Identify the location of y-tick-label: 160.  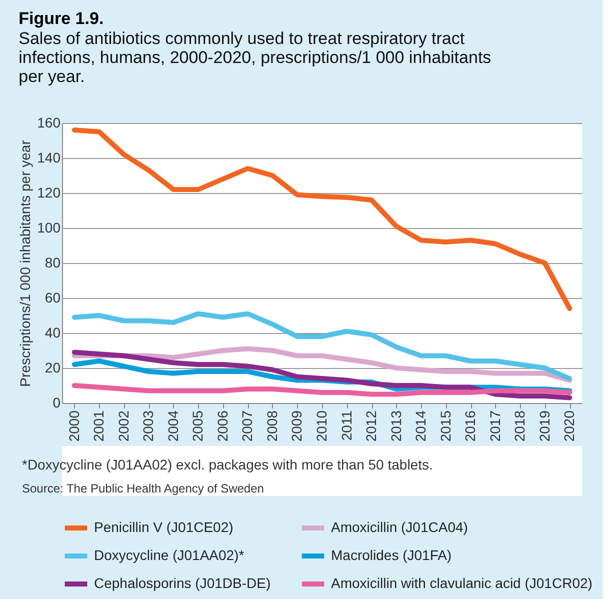
(49, 122).